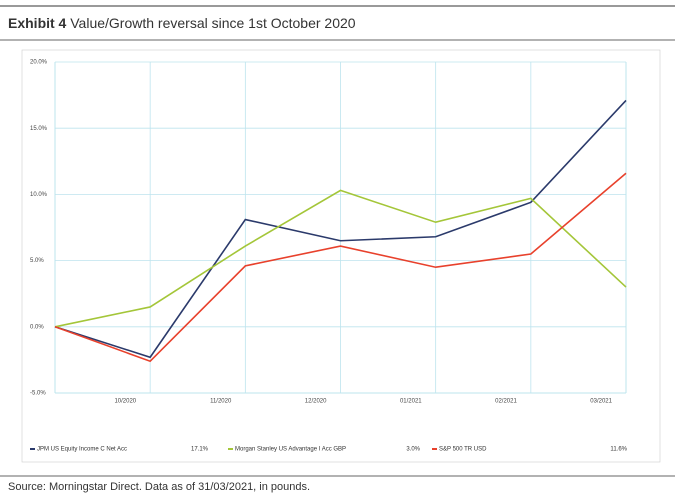 The image size is (675, 500). I want to click on y-tick-label: 20.0%, so click(39, 63).